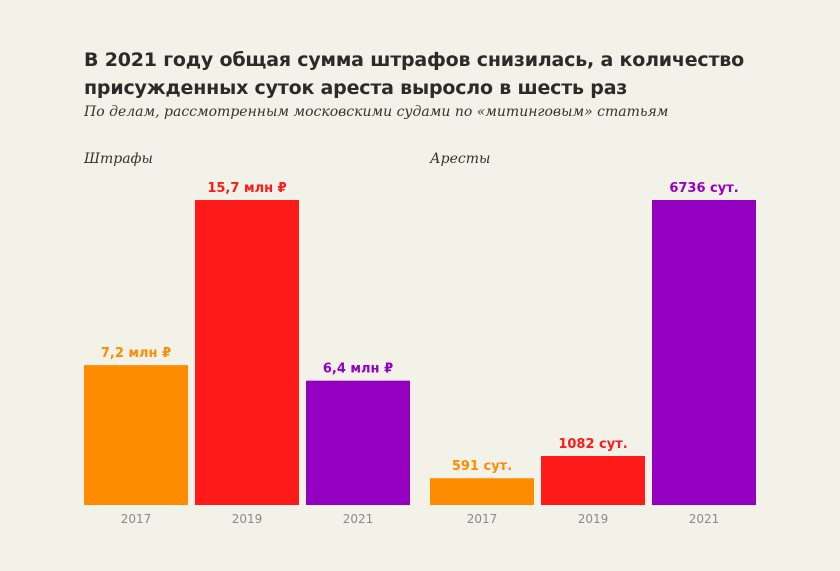  Describe the element at coordinates (460, 159) in the screenshot. I see `arrests-panel-title: Аресты` at that location.